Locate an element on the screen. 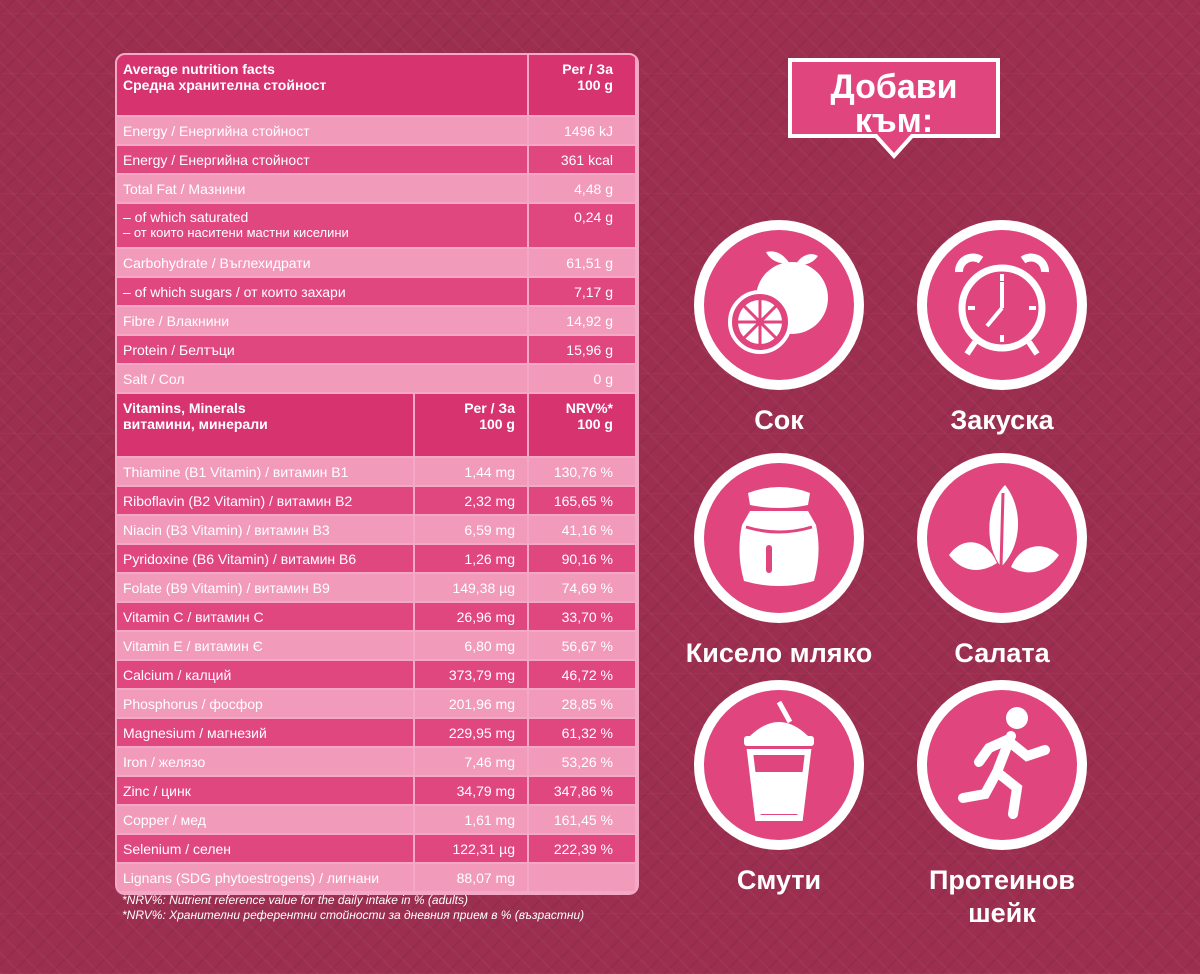  vitamin-label: Phosphorus / фосфор is located at coordinates (266, 704).